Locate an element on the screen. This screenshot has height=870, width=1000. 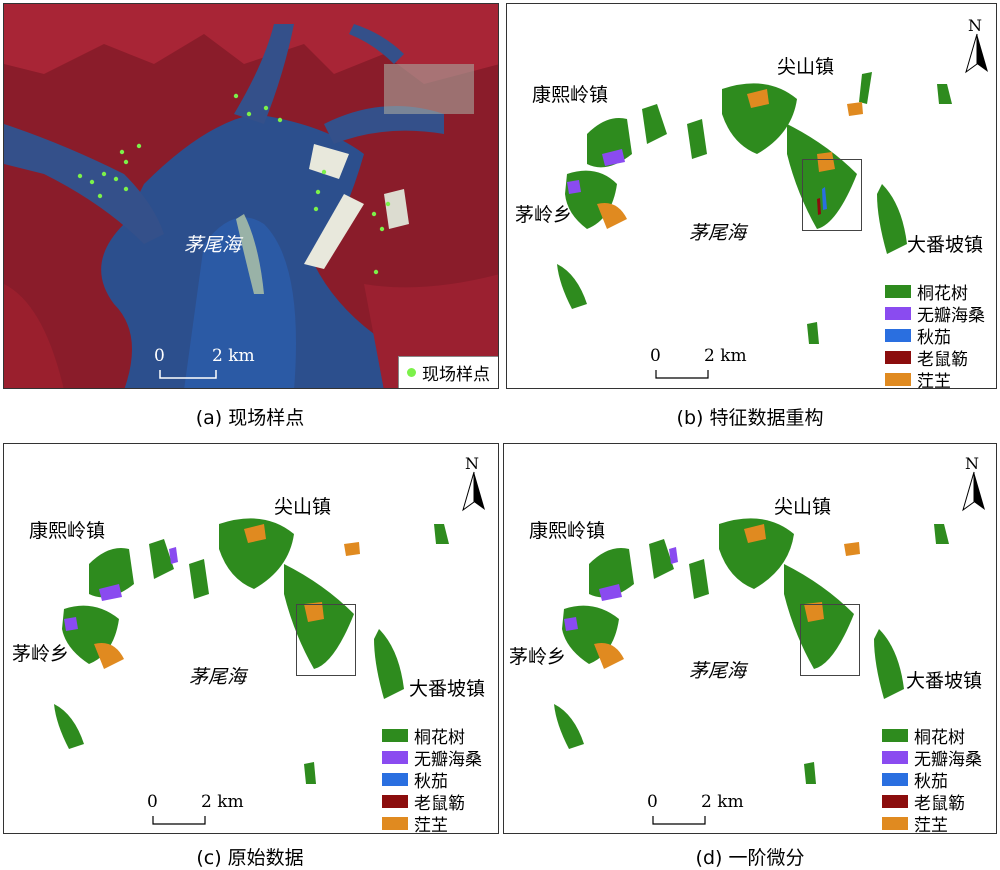
field-points-layer is located at coordinates (234, 184).